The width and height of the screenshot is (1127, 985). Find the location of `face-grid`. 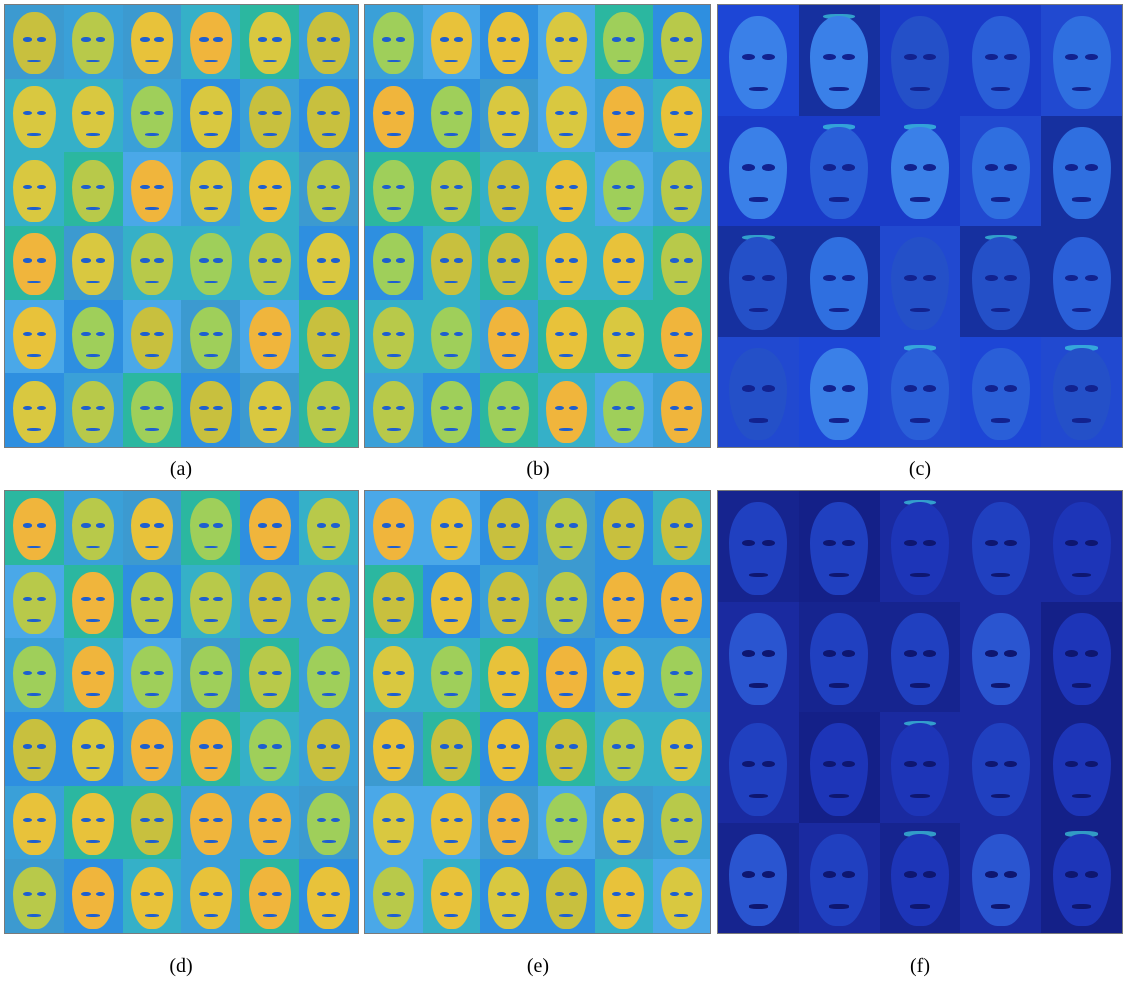

face-grid is located at coordinates (537, 226).